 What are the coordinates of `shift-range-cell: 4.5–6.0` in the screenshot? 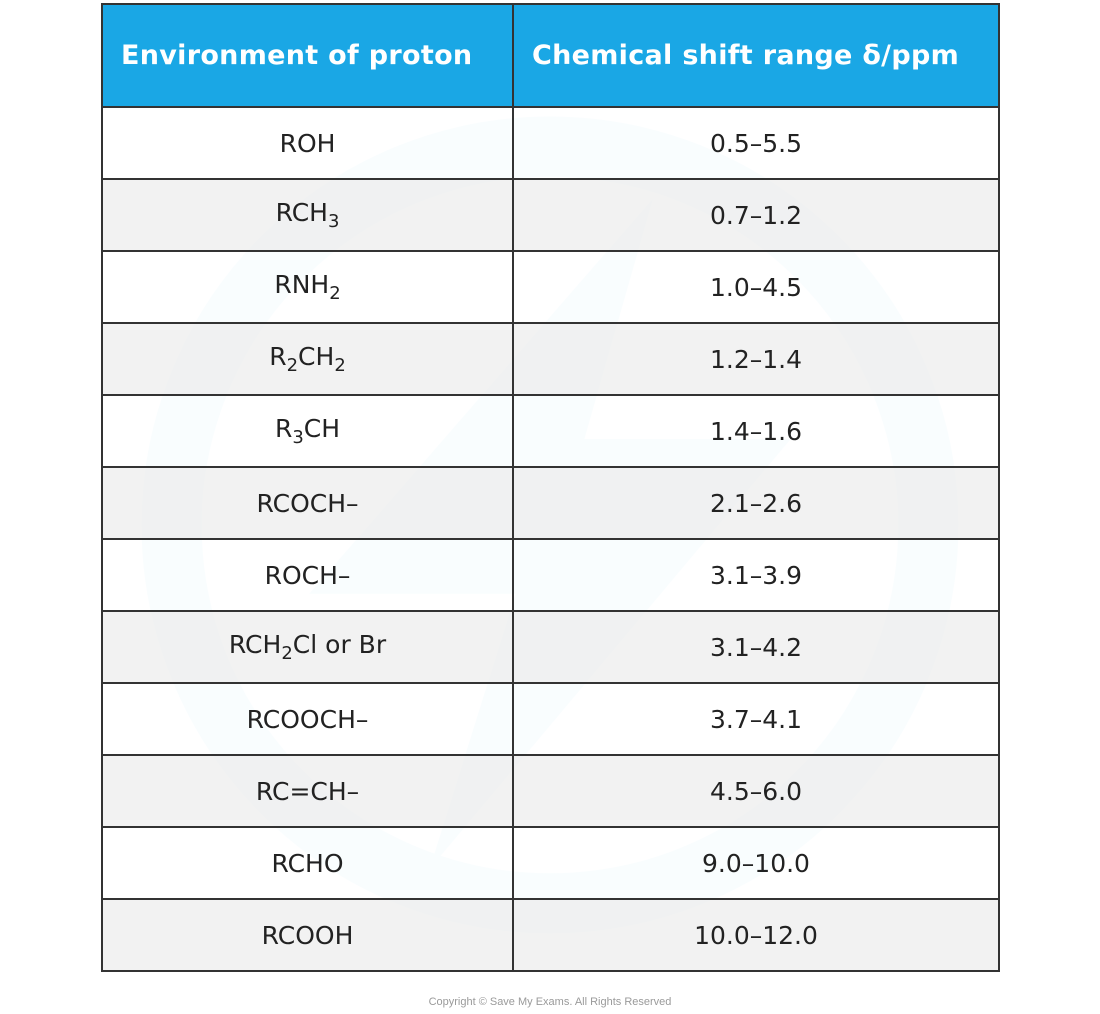 It's located at (756, 791).